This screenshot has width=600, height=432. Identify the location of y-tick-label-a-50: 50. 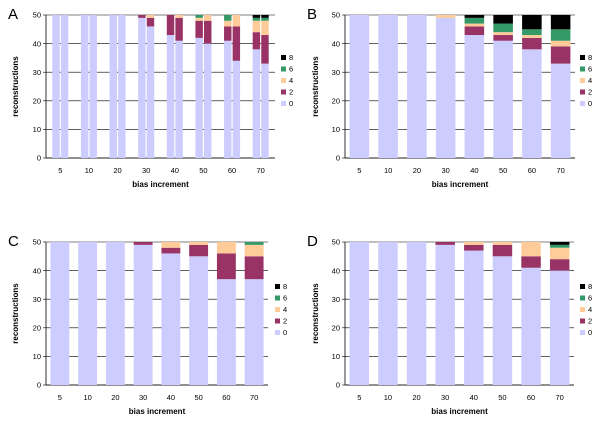
(37, 15).